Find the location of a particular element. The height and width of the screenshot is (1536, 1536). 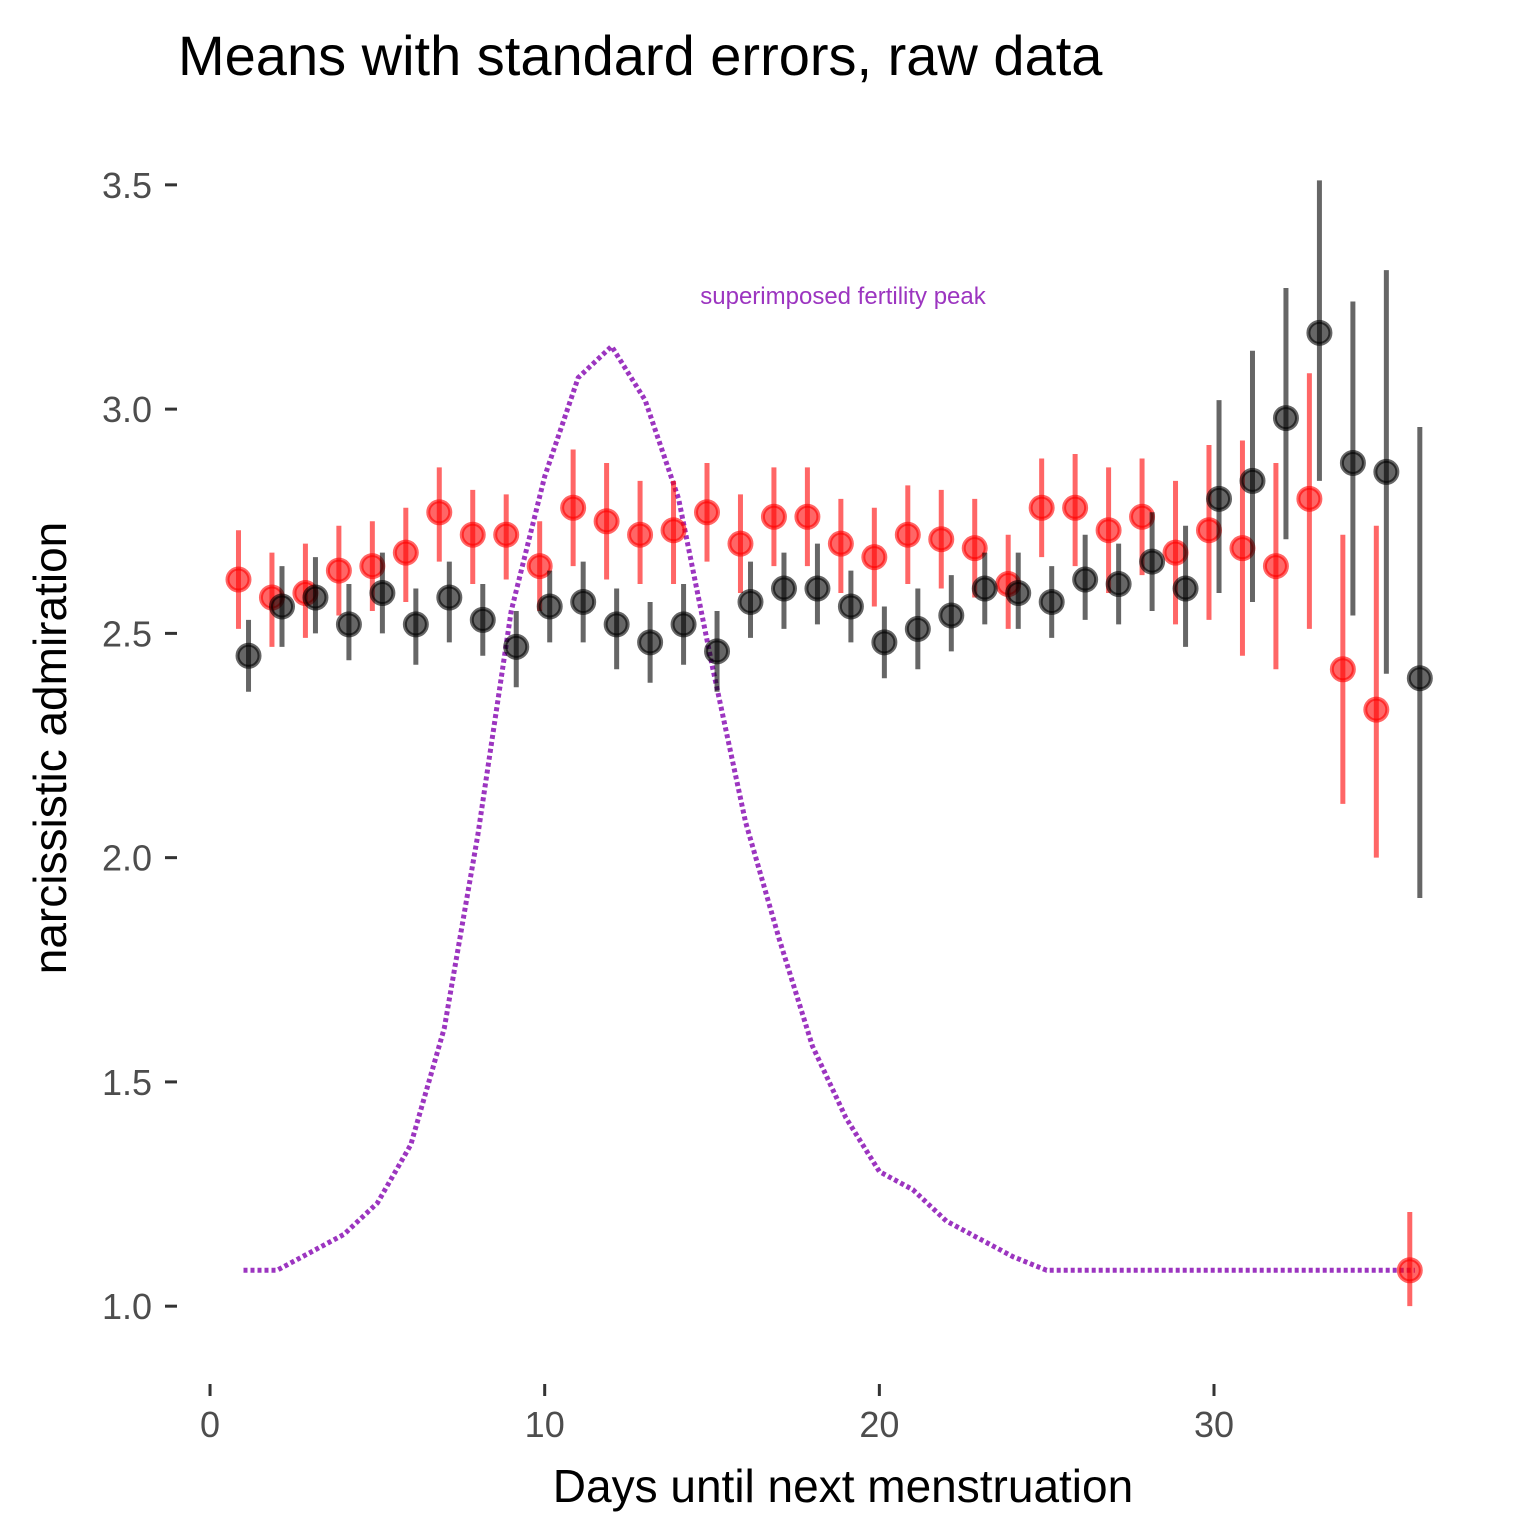

y-axis-label: narcissistic admiration is located at coordinates (50, 748).